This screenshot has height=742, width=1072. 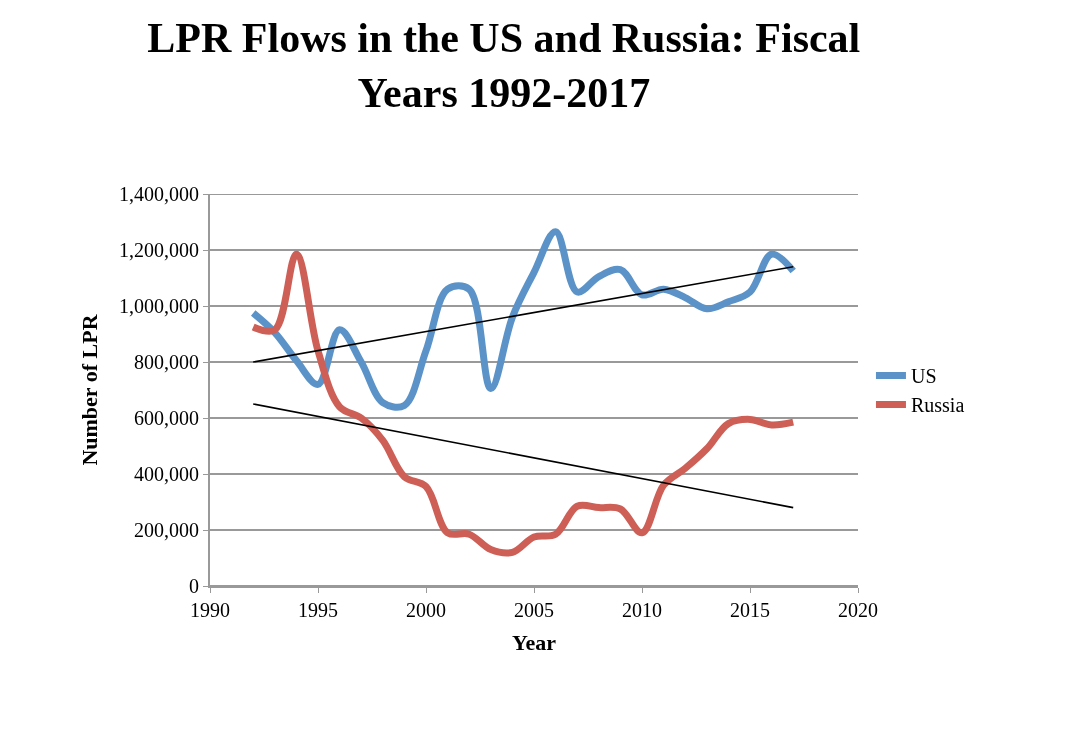 I want to click on x-tick-label: 1995, so click(x=318, y=610).